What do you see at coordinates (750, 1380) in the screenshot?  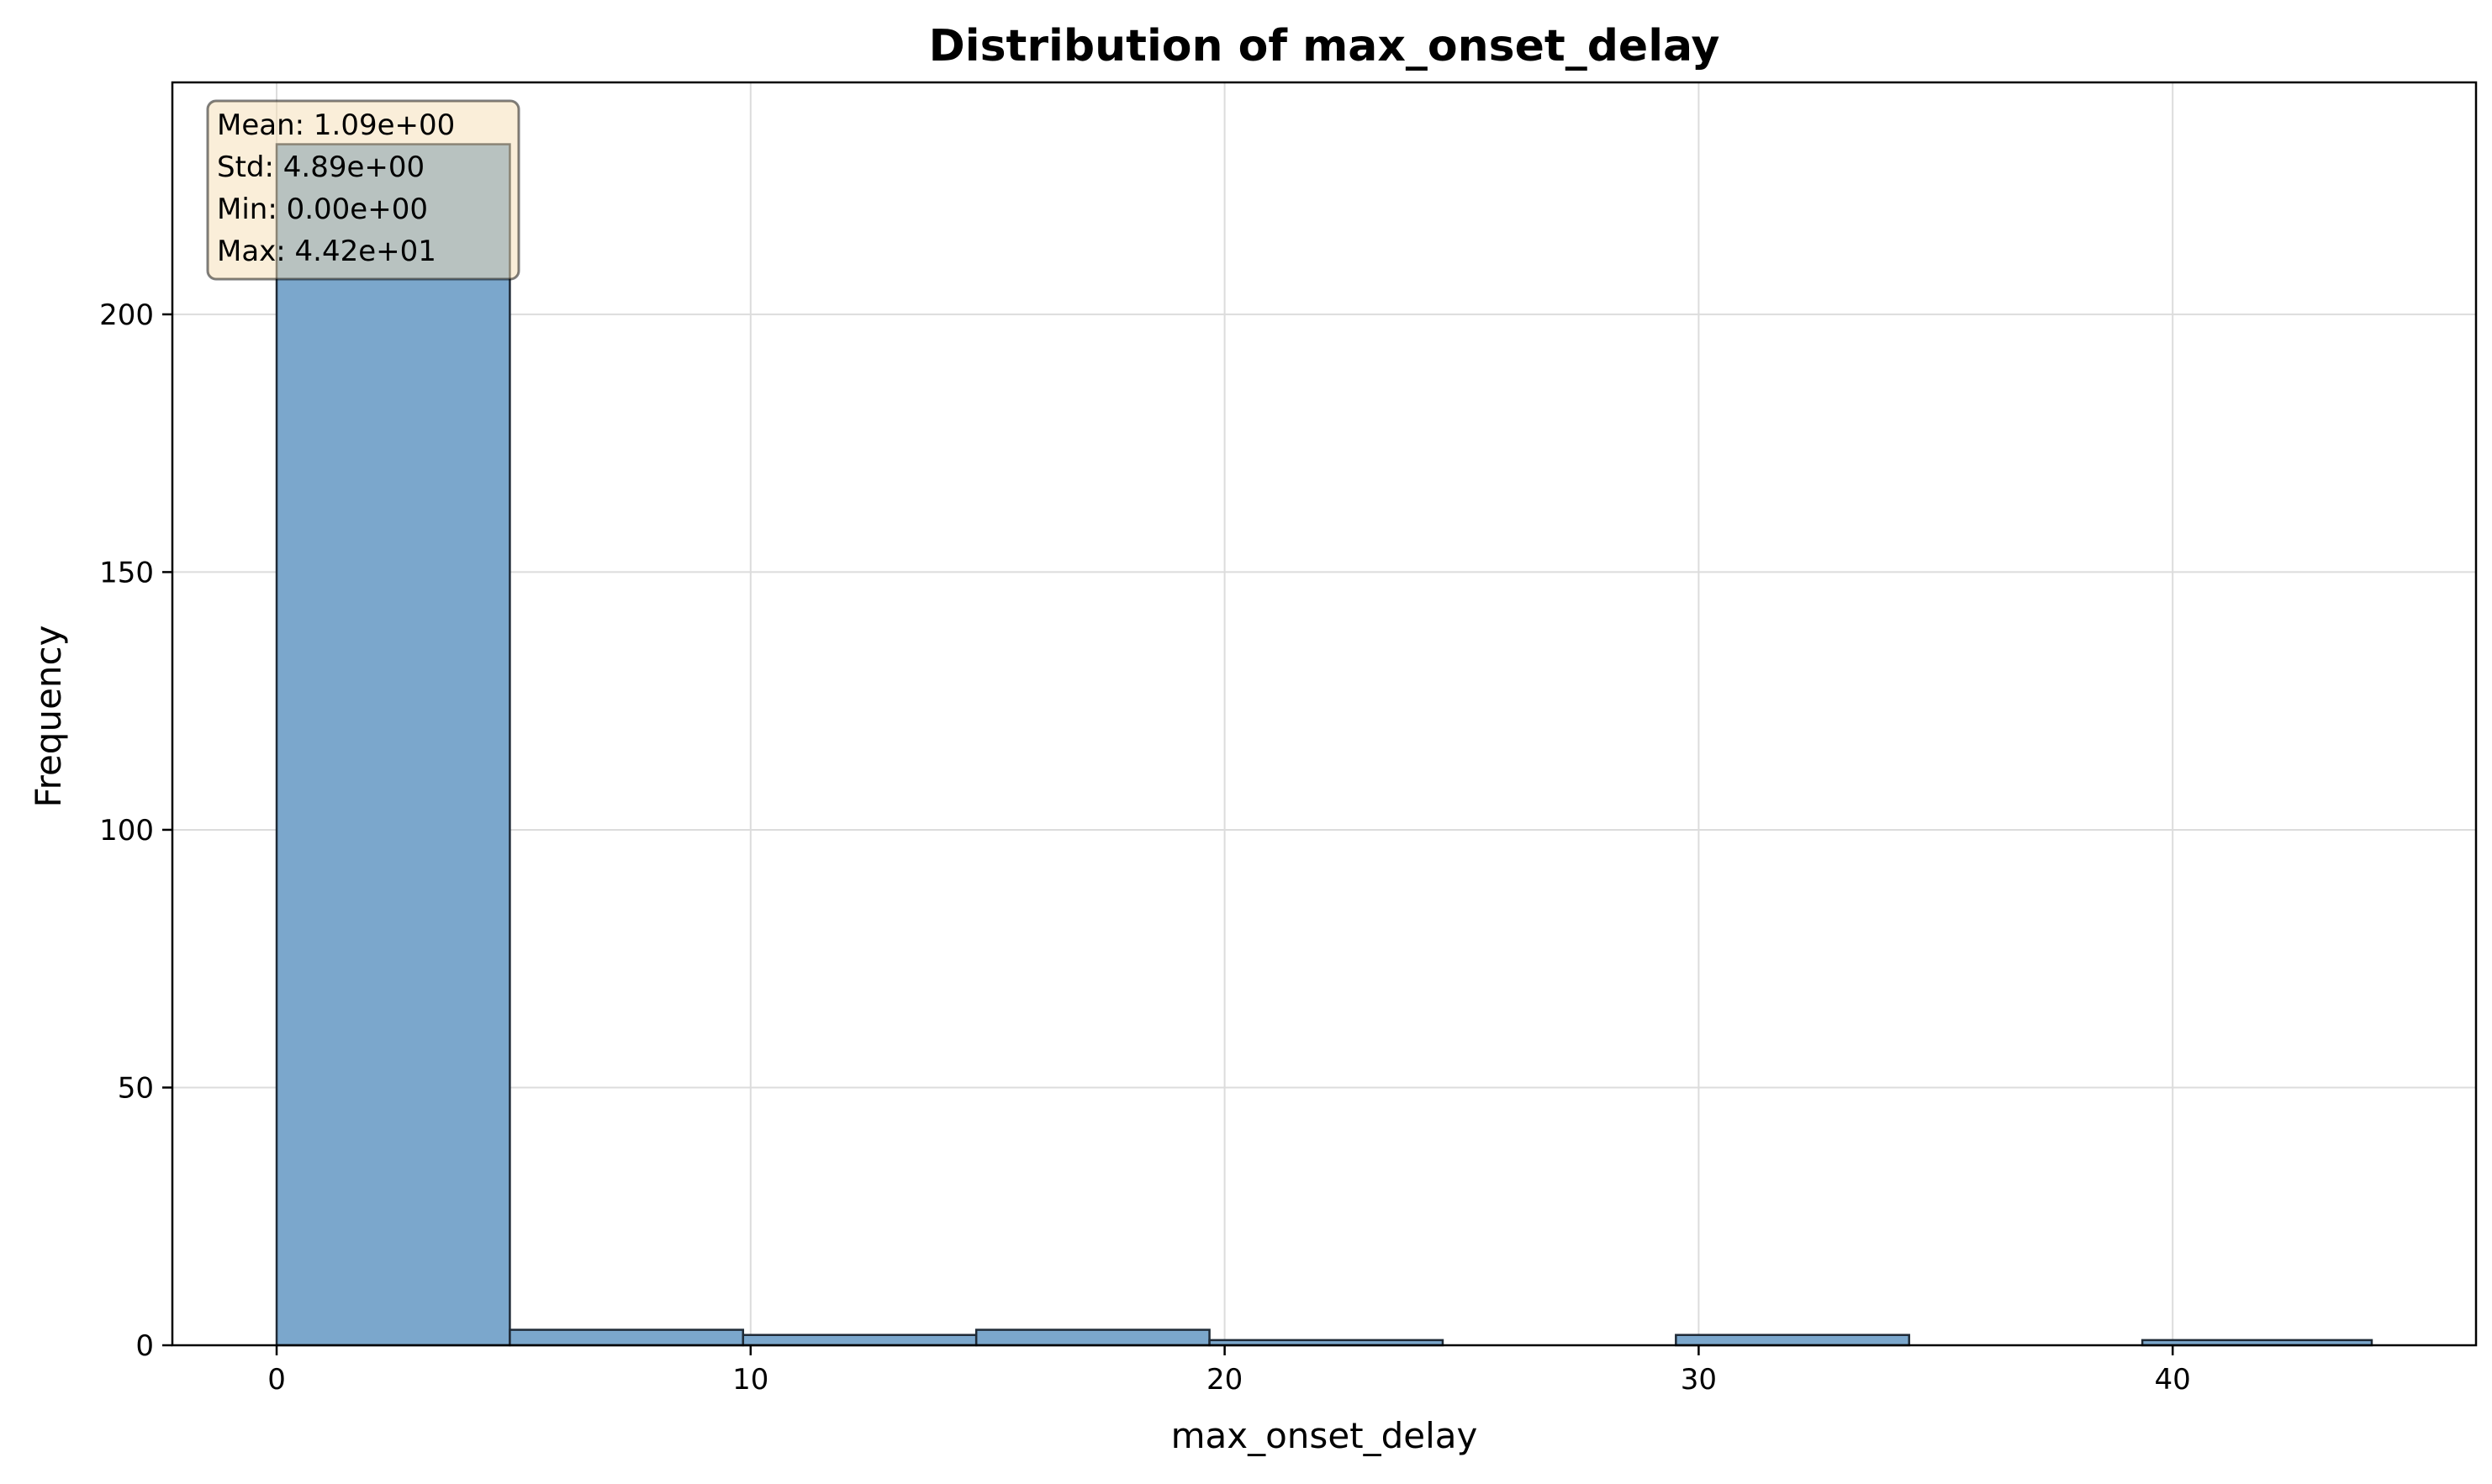 I see `x-tick-label: 10` at bounding box center [750, 1380].